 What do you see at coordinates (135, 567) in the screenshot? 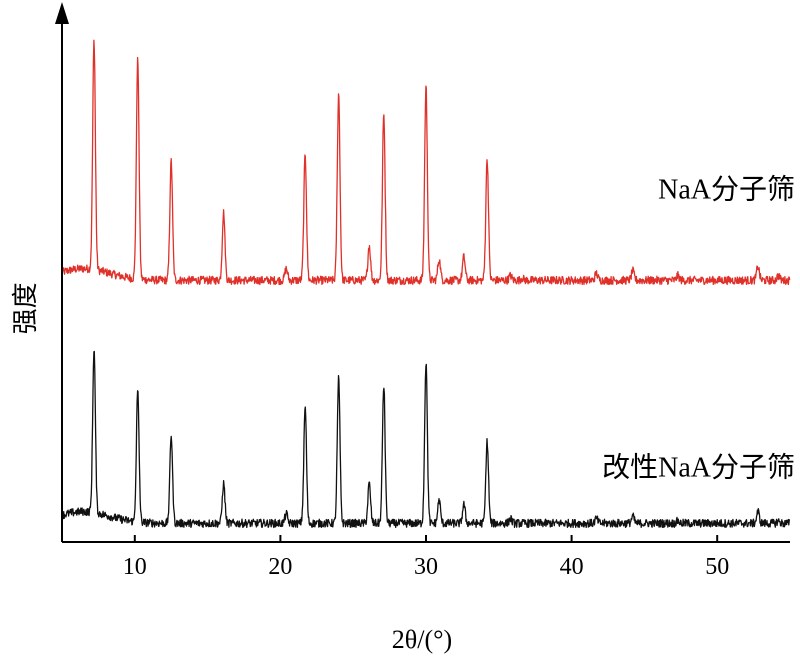
I see `x-tick-label: 10` at bounding box center [135, 567].